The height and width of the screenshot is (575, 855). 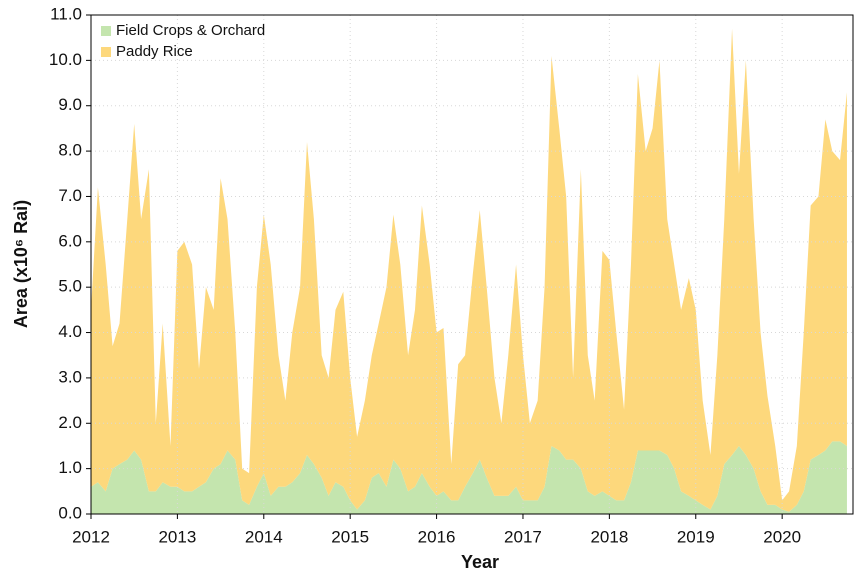 I want to click on y-tick-label: 6.0, so click(x=70, y=240).